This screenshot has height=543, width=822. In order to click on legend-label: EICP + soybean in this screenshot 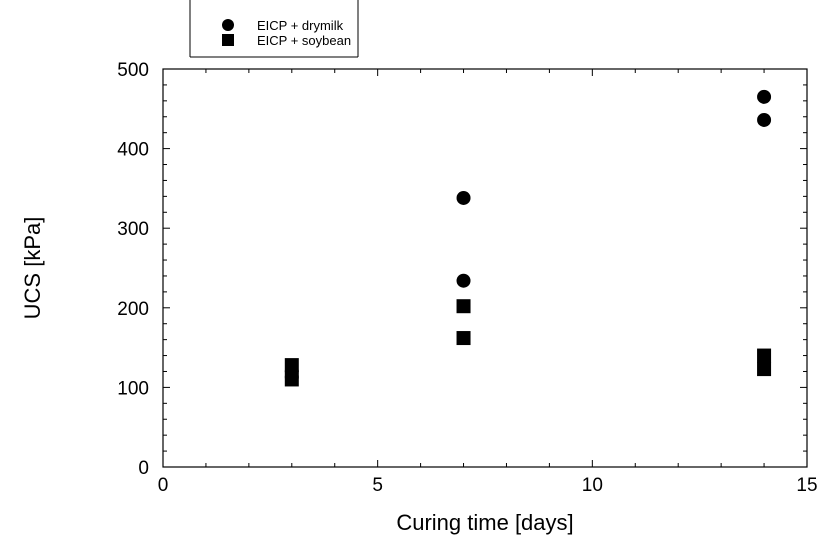, I will do `click(304, 40)`.